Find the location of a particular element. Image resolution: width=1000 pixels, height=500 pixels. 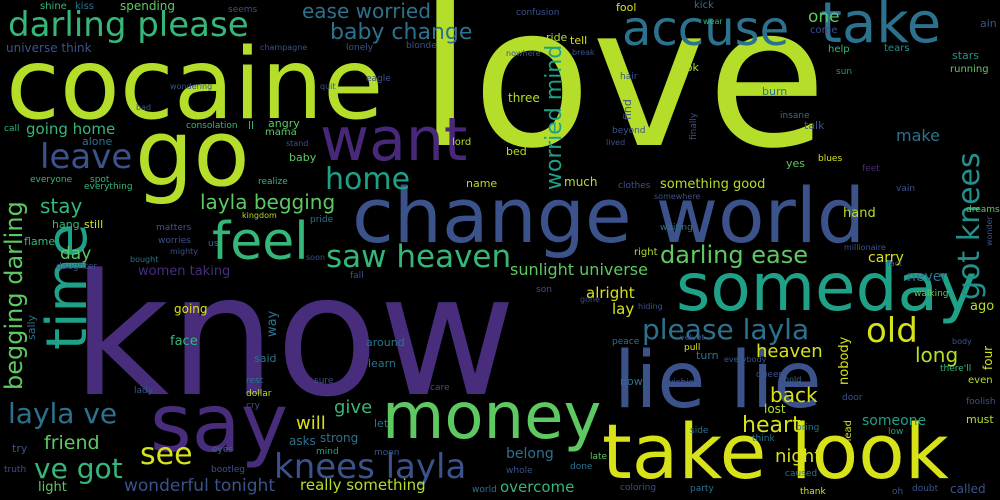

word-overcome: overcome is located at coordinates (537, 487).